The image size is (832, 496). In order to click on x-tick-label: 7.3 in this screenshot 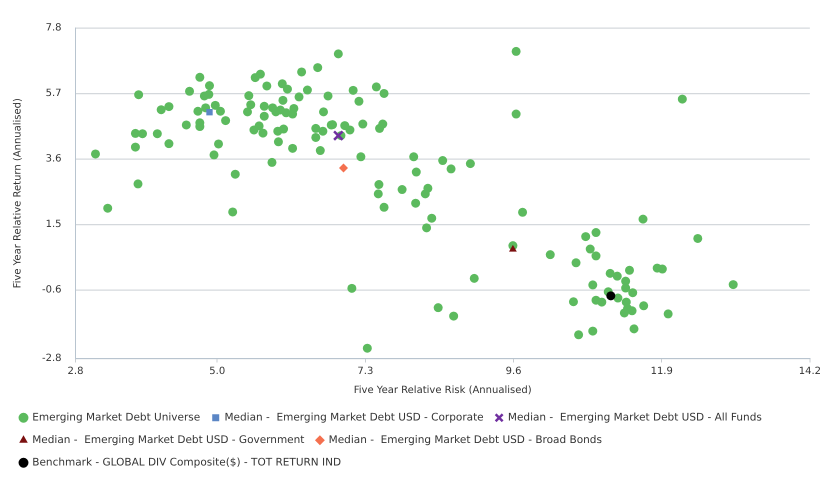, I will do `click(365, 372)`.